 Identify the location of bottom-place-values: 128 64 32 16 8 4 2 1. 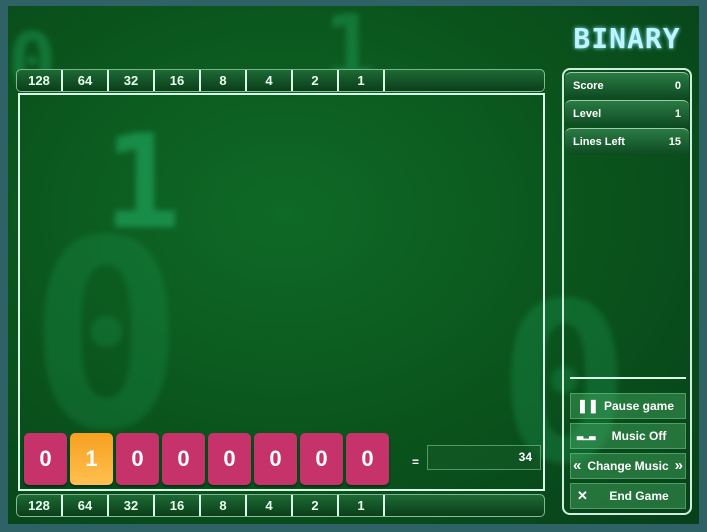
(280, 505).